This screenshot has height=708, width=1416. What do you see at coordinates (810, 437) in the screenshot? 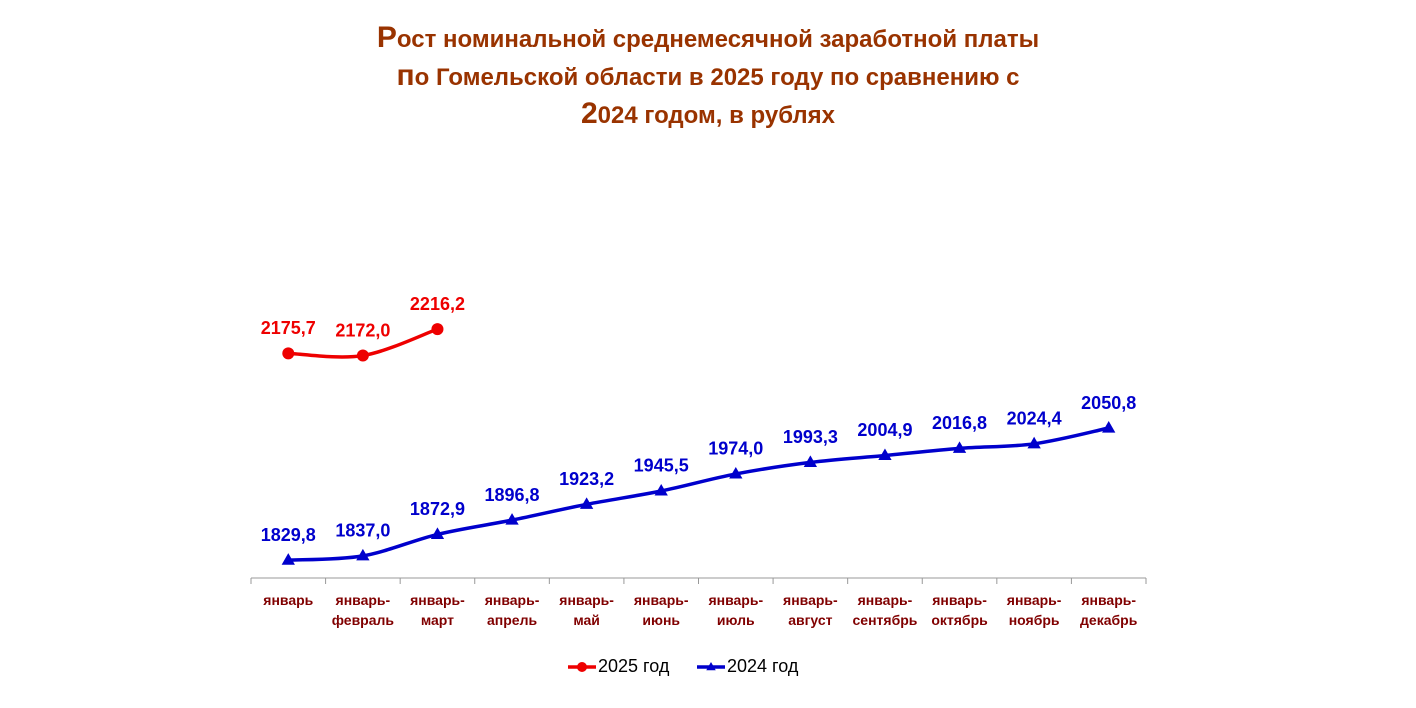
I see `data-label: 1993,3` at bounding box center [810, 437].